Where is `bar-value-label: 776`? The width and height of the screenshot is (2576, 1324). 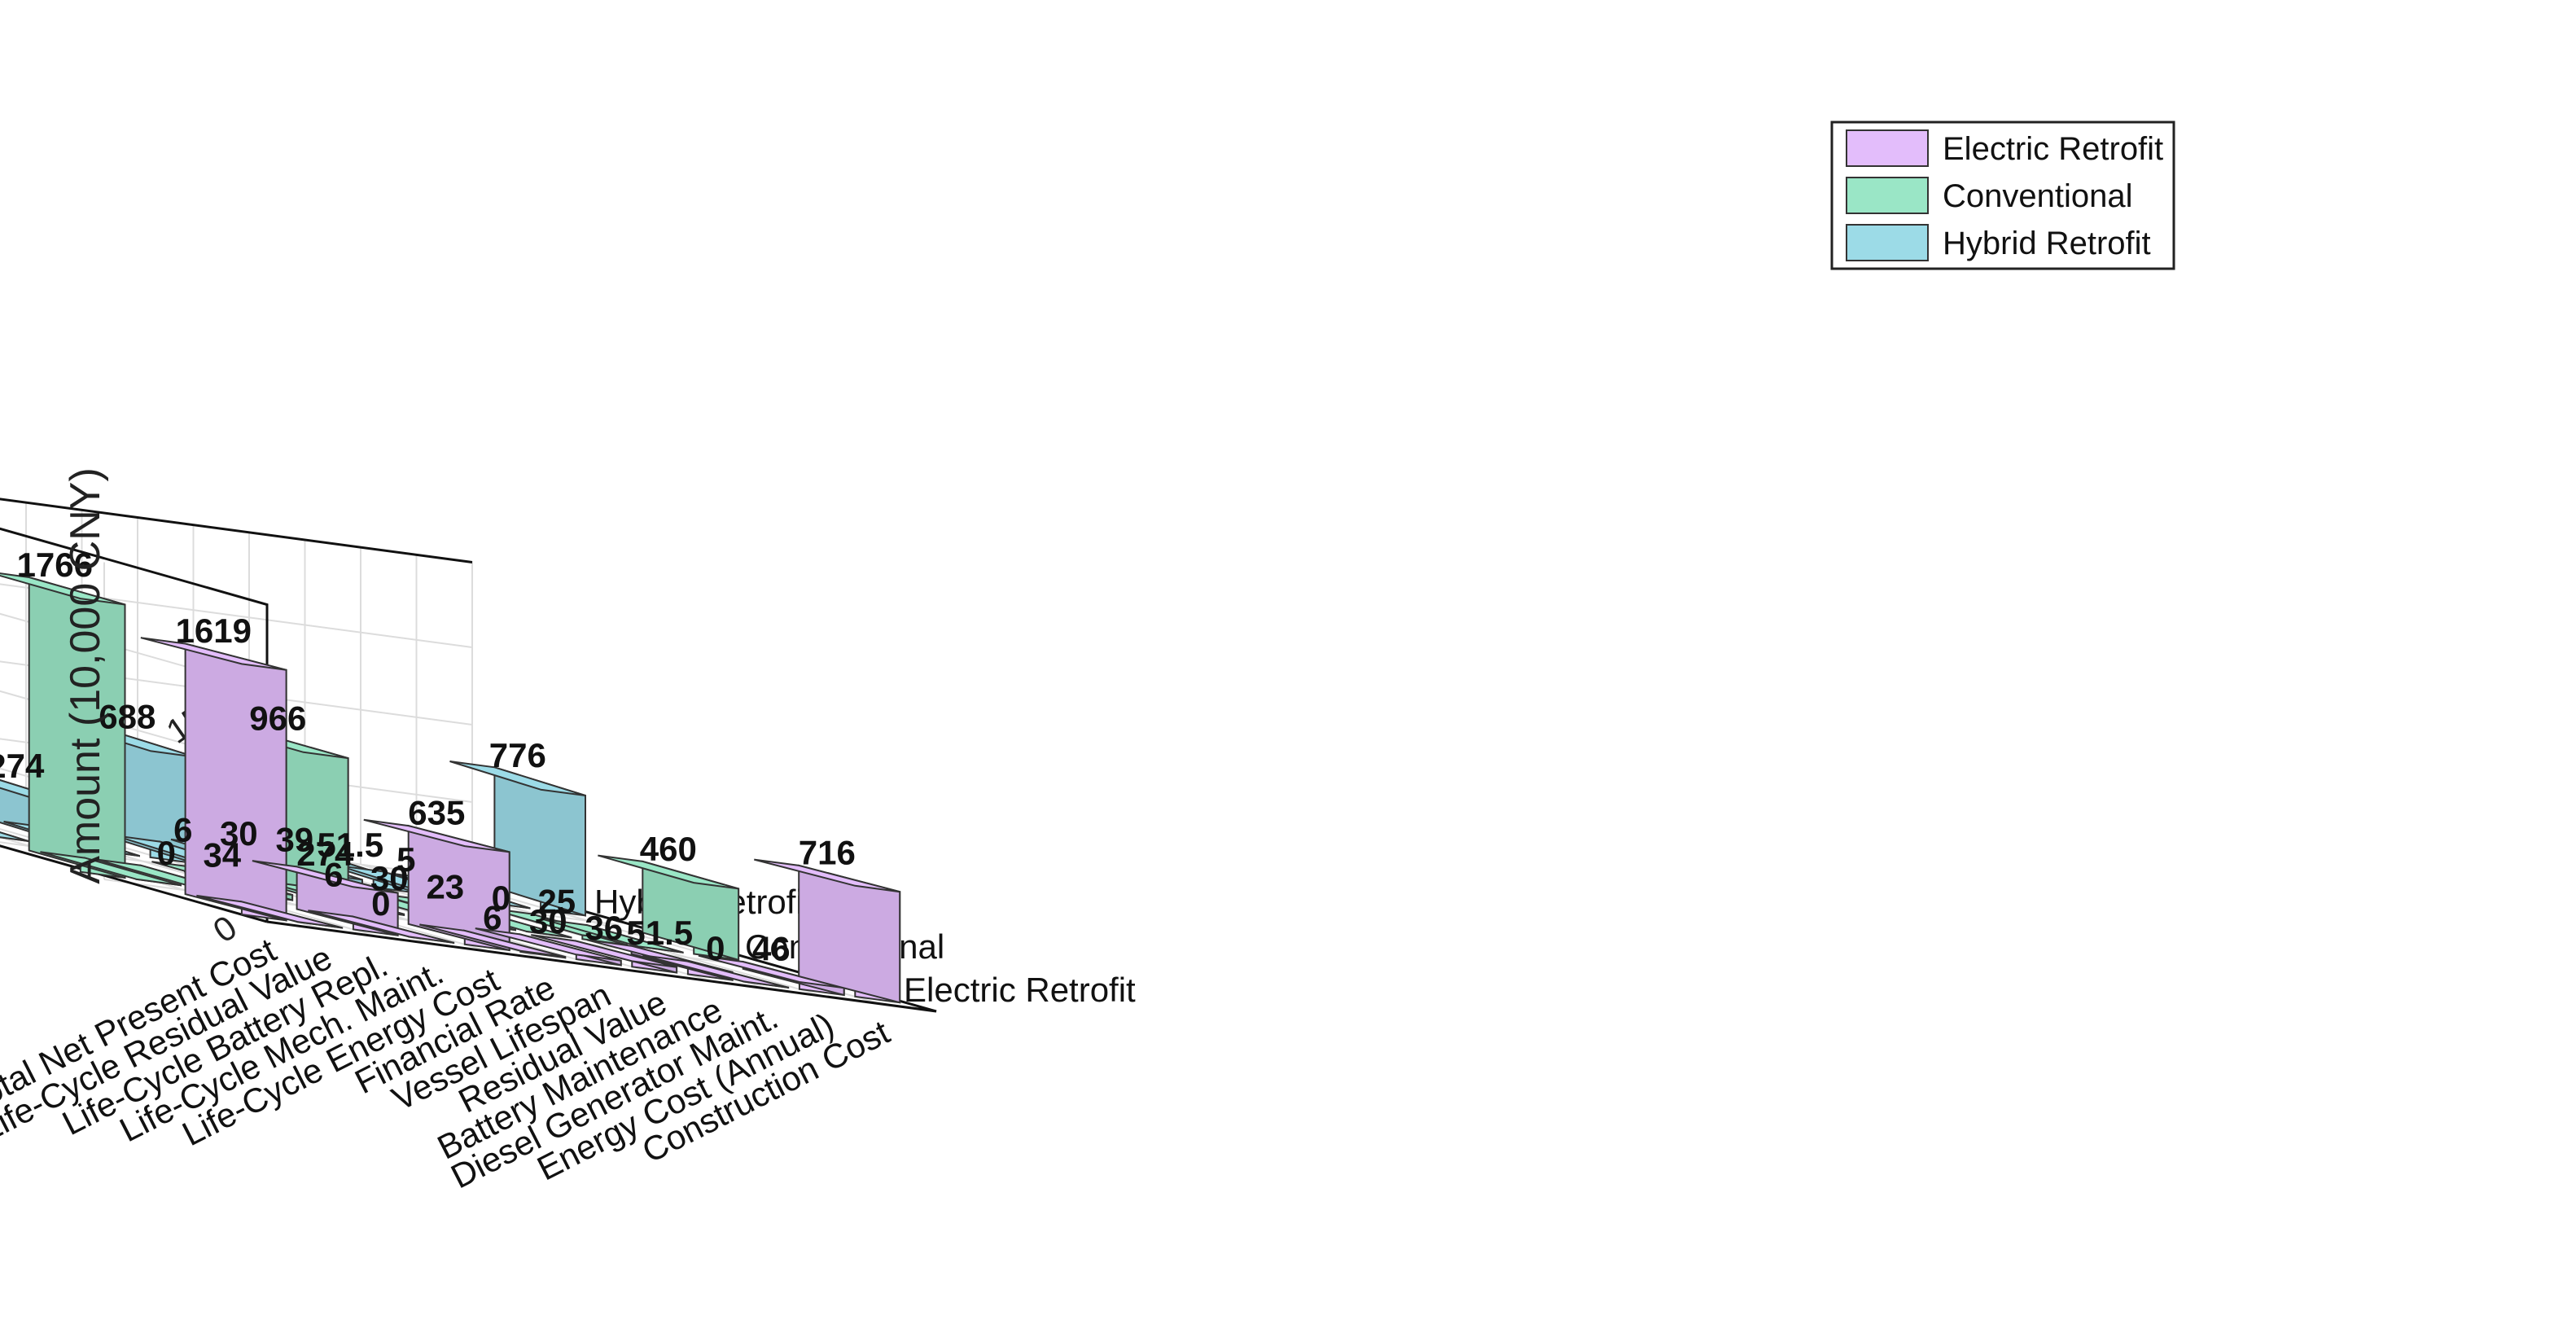
bar-value-label: 776 is located at coordinates (517, 755).